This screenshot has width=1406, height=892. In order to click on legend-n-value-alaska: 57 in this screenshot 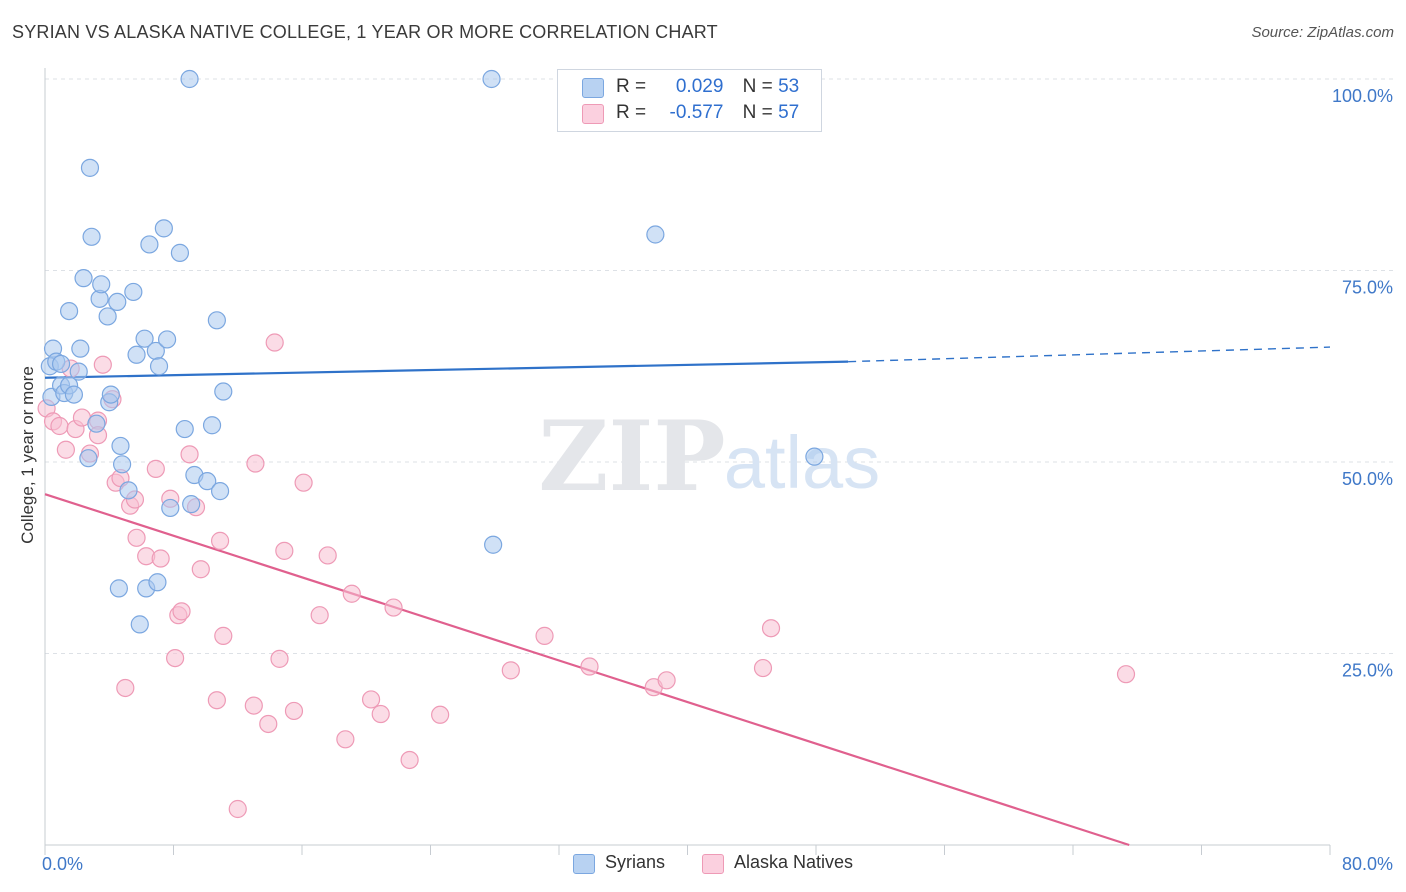, I will do `click(789, 112)`.